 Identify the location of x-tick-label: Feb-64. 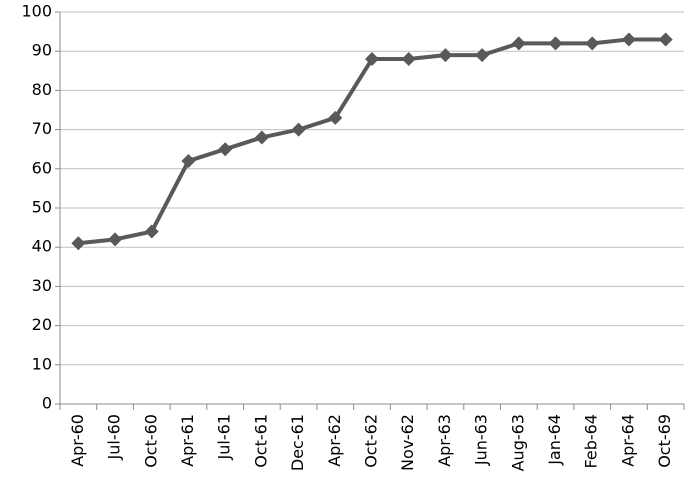
(591, 441).